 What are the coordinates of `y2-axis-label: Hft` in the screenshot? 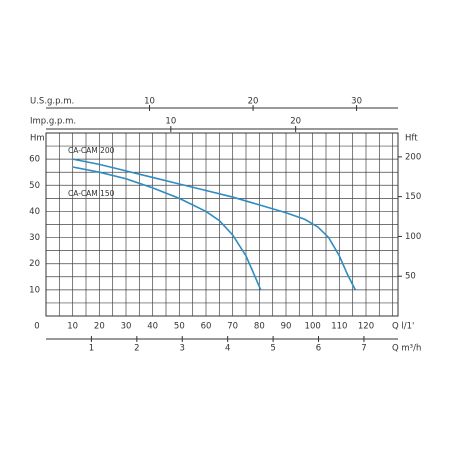 It's located at (411, 139).